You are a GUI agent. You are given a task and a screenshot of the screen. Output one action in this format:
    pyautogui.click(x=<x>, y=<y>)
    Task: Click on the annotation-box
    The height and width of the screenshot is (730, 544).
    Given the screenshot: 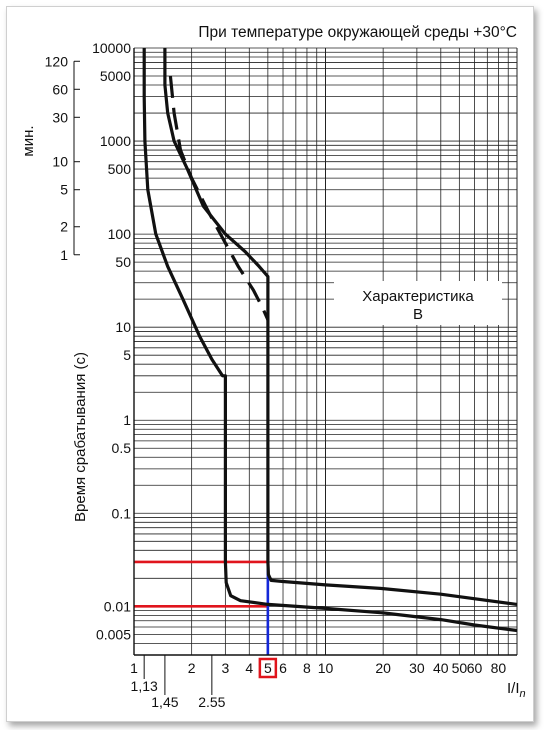 What is the action you would take?
    pyautogui.click(x=418, y=303)
    